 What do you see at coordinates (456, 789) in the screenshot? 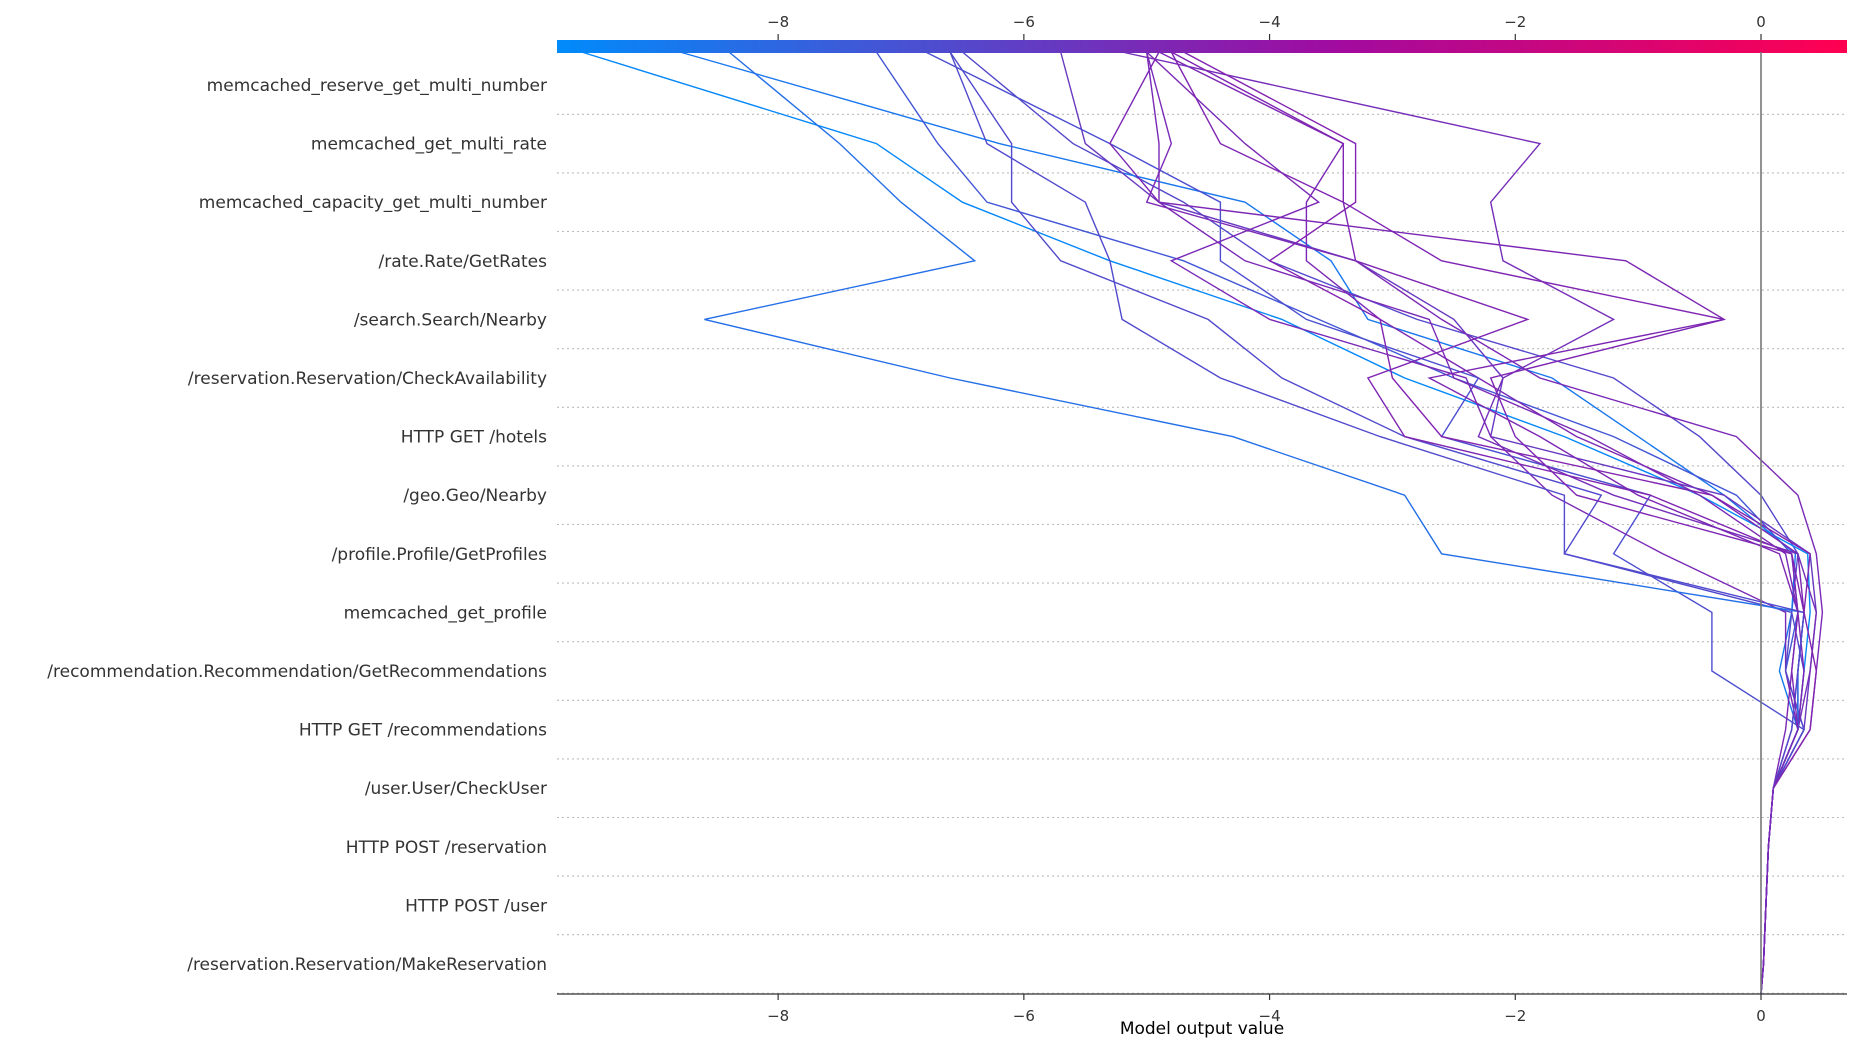
I see `feature-label: /user.User/CheckUser` at bounding box center [456, 789].